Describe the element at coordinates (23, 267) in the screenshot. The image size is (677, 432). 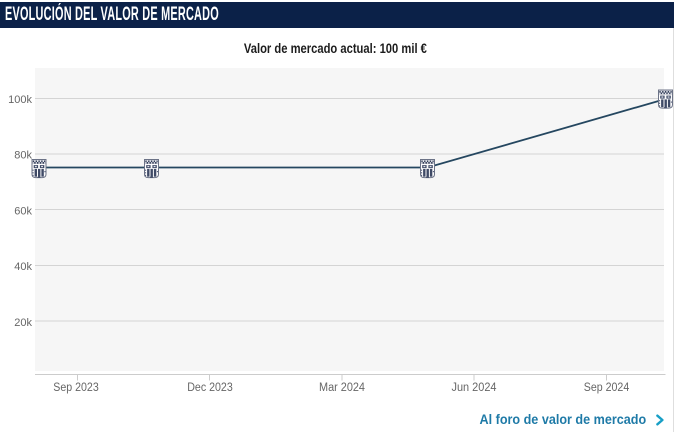
I see `svg-text: 40k` at that location.